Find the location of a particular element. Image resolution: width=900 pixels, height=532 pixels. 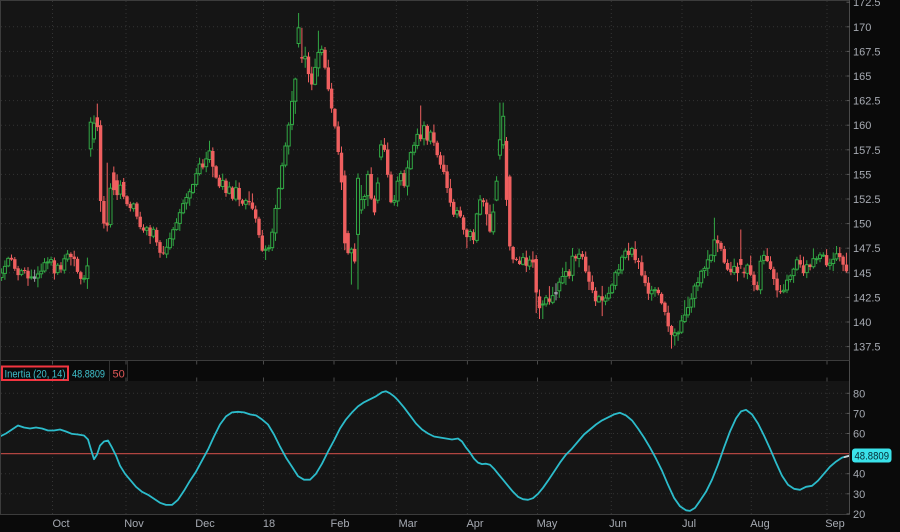

svg-text: 157.5 is located at coordinates (867, 151).